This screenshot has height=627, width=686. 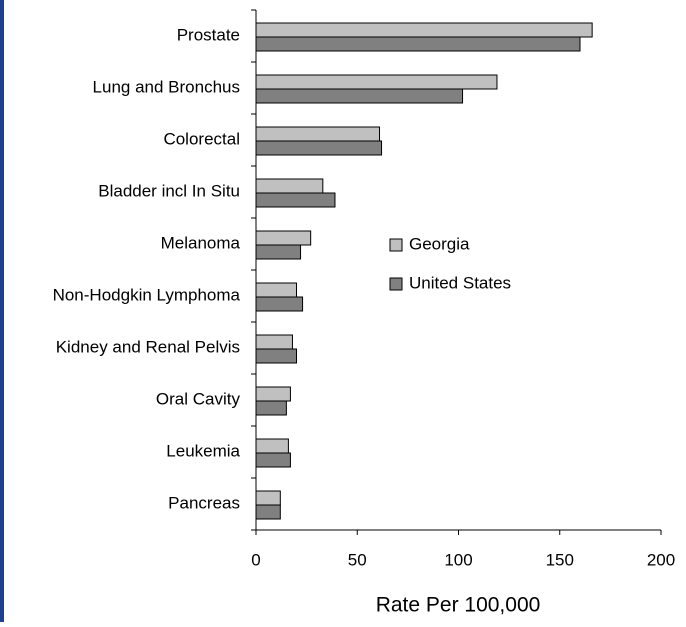 I want to click on x-tick-label: 150, so click(x=560, y=559).